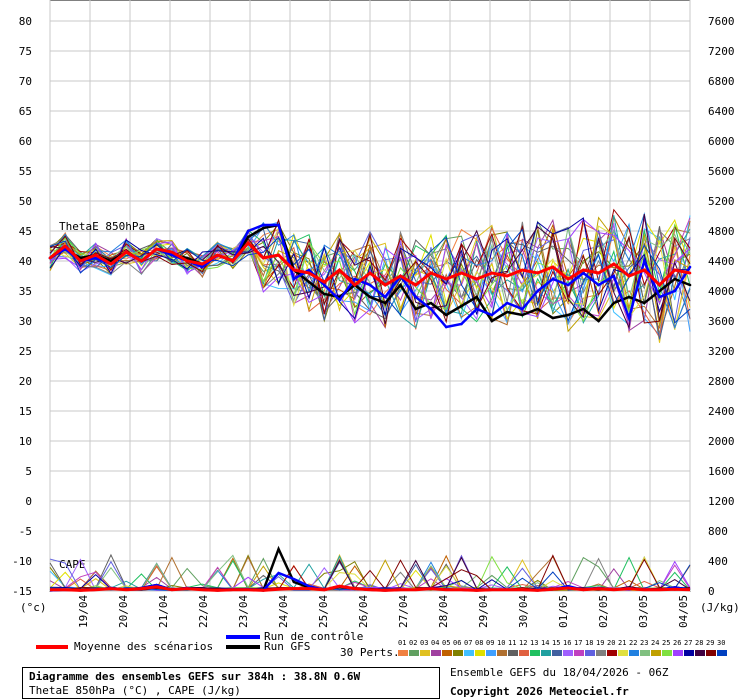 Image resolution: width=740 pixels, height=700 pixels. Describe the element at coordinates (102, 226) in the screenshot. I see `thetae-panel-label: ThetaE 850hPa` at that location.